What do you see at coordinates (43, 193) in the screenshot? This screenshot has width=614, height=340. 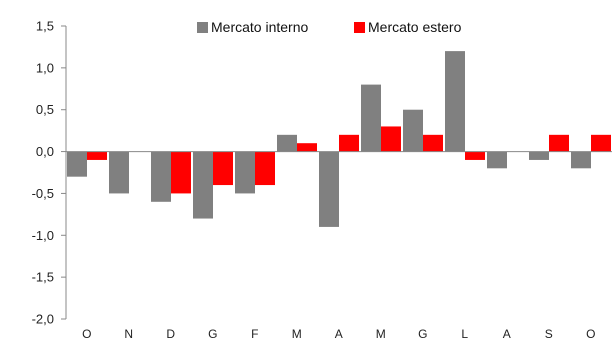 I see `y-tick-label: -0,5` at bounding box center [43, 193].